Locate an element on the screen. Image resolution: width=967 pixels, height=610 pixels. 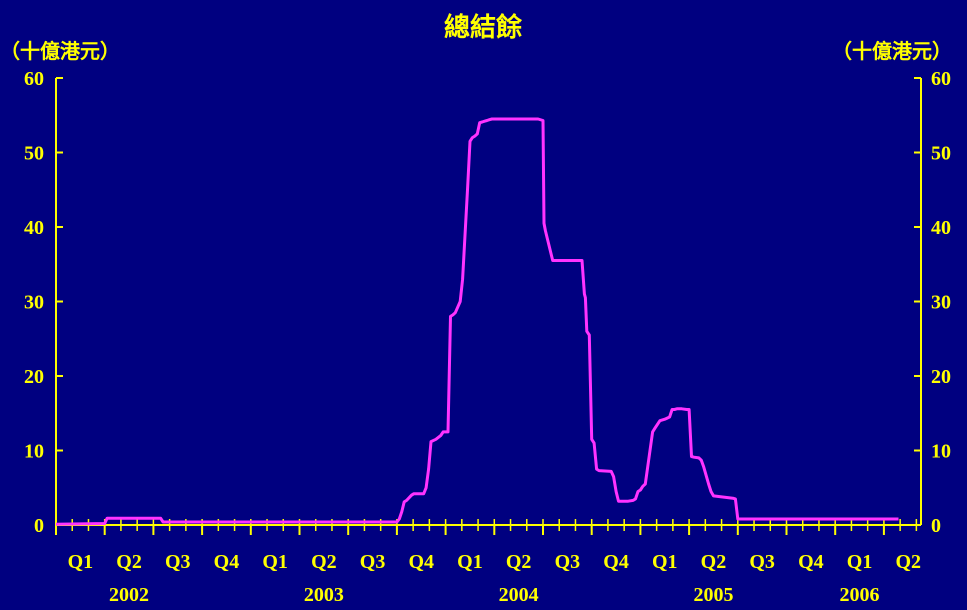
year-label: 2003 is located at coordinates (324, 595).